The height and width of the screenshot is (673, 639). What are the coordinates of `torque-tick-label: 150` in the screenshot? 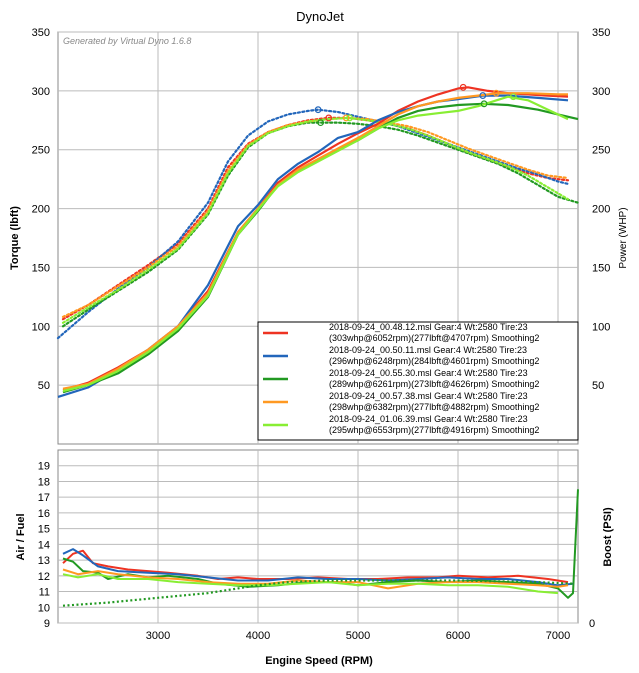 It's located at (41, 268).